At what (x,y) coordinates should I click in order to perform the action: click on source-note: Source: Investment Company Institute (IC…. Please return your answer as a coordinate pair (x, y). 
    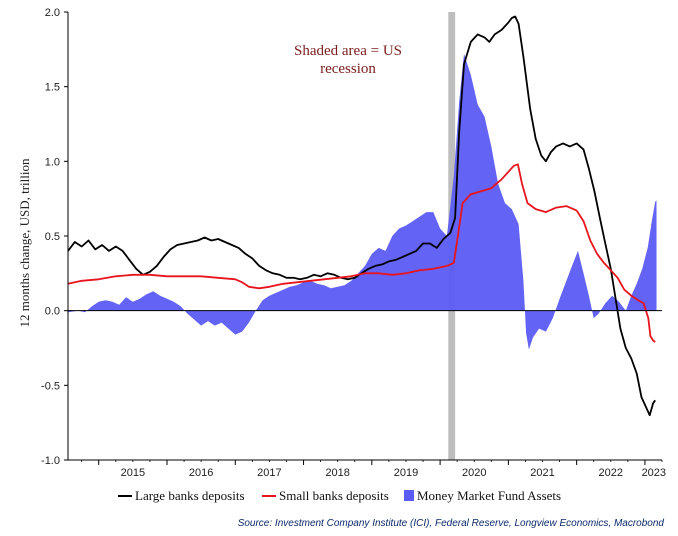
    Looking at the image, I should click on (451, 523).